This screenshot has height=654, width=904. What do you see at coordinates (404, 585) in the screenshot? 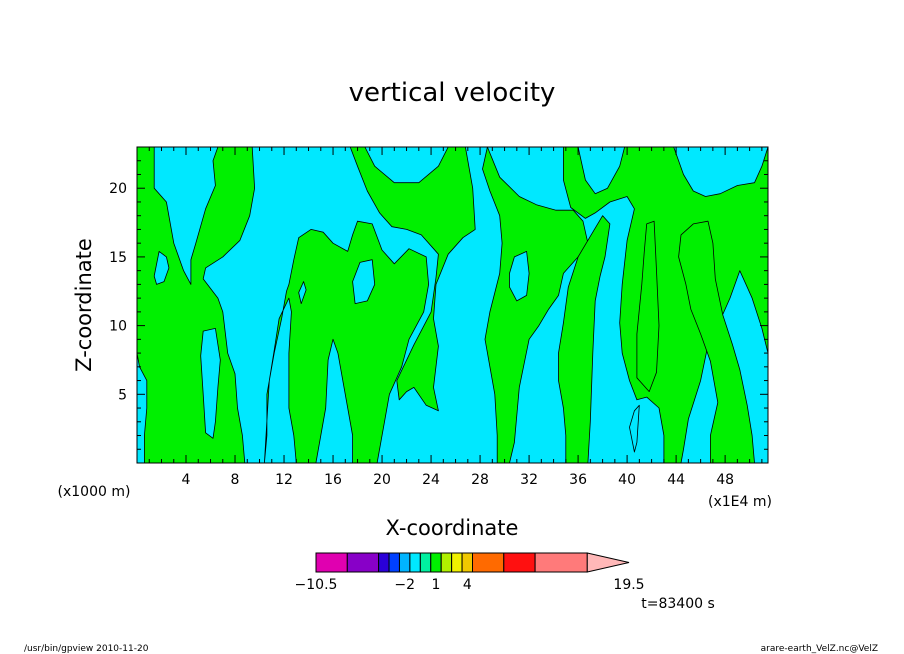
I see `colorbar-tick-label: −2` at bounding box center [404, 585].